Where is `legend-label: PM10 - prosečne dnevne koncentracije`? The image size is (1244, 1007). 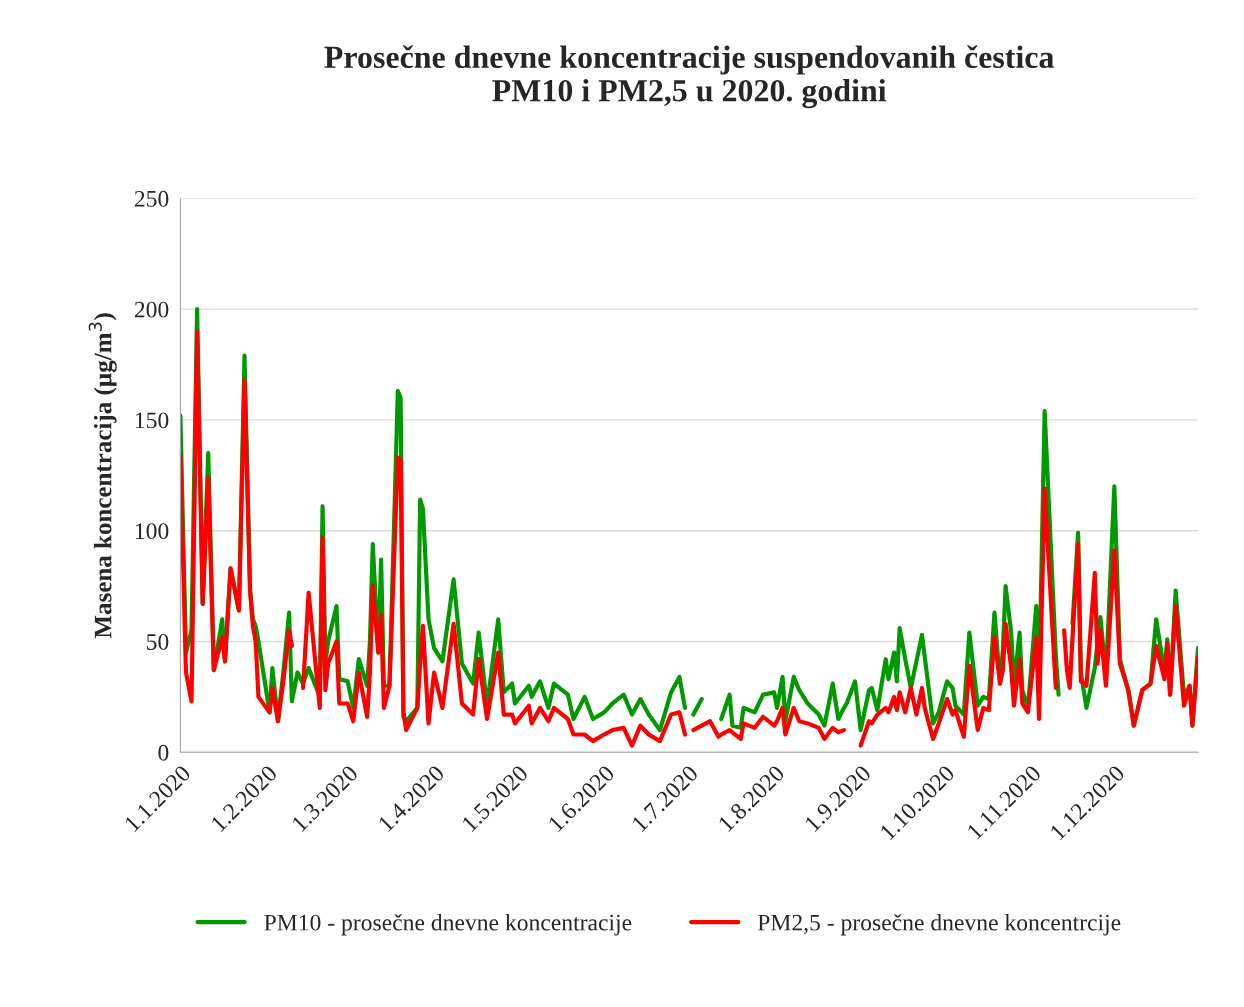 legend-label: PM10 - prosečne dnevne koncentracije is located at coordinates (448, 924).